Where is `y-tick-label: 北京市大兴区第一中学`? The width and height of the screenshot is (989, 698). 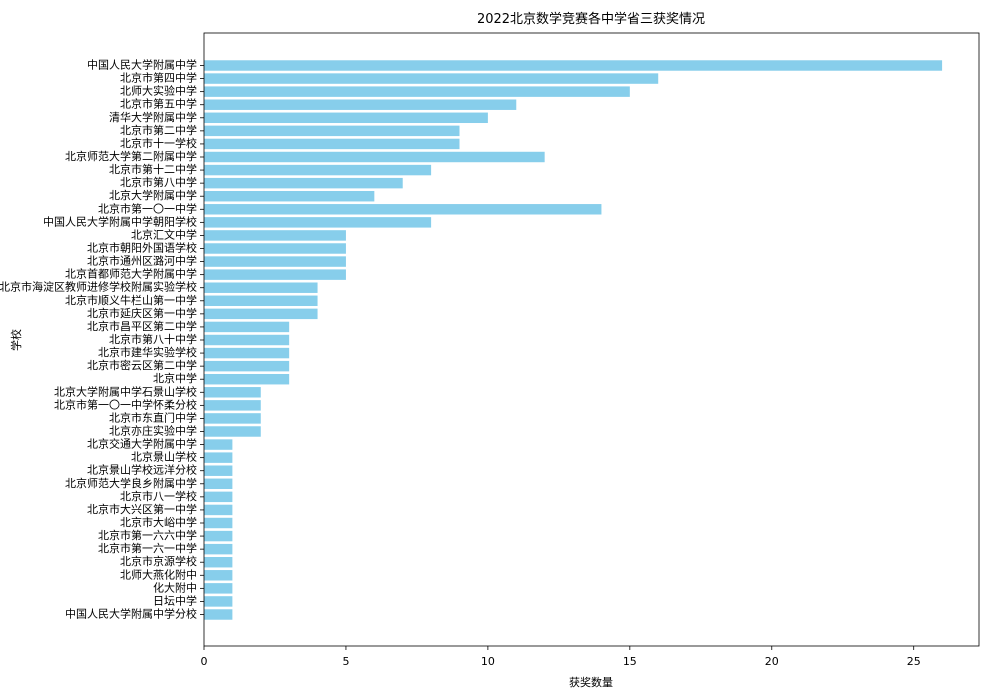
y-tick-label: 北京市大兴区第一中学 is located at coordinates (142, 509).